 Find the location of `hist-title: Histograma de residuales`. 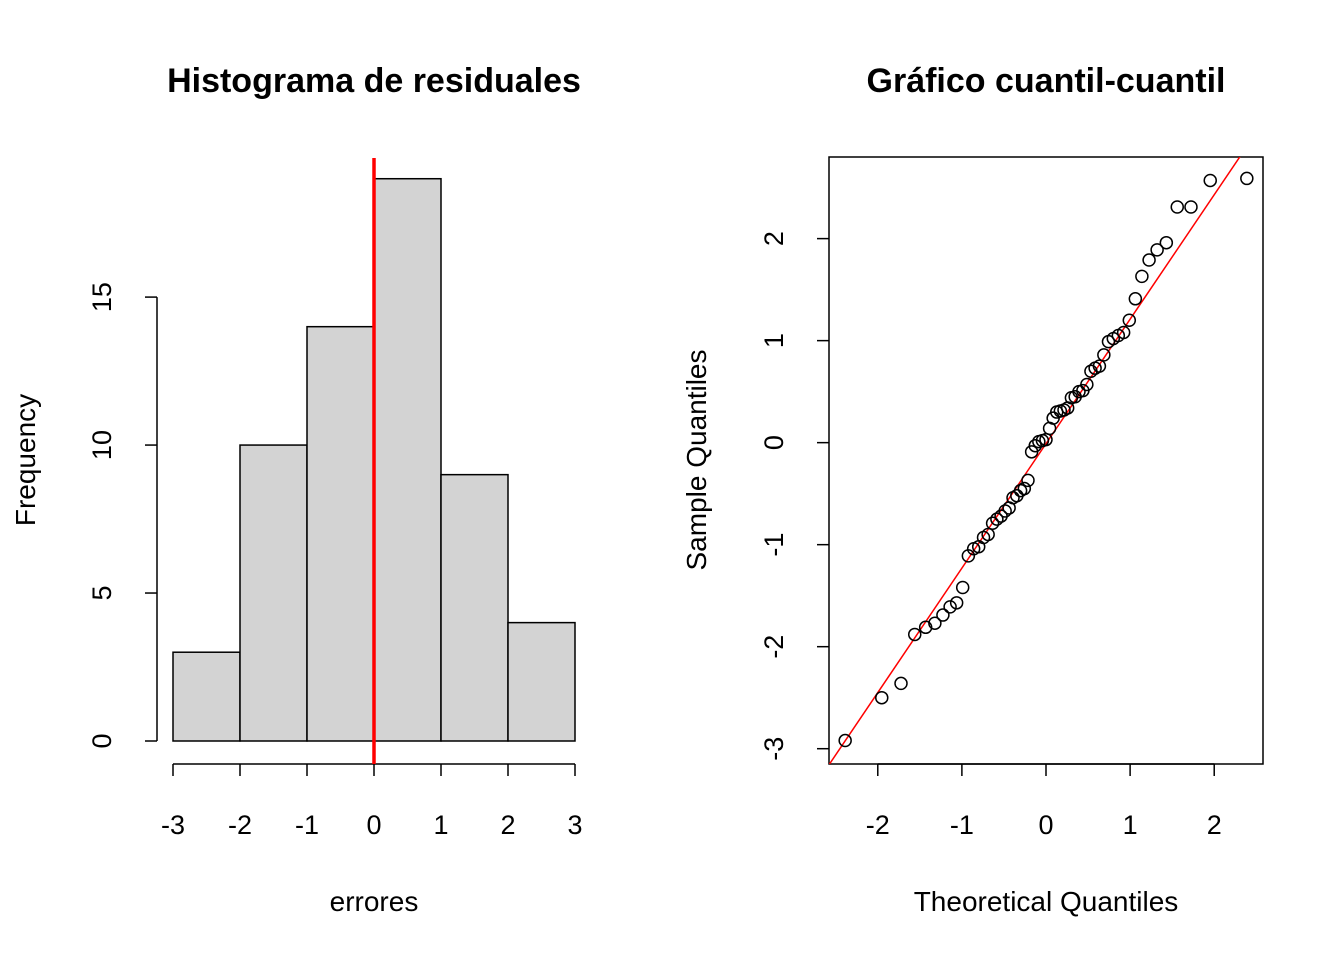

hist-title: Histograma de residuales is located at coordinates (374, 81).